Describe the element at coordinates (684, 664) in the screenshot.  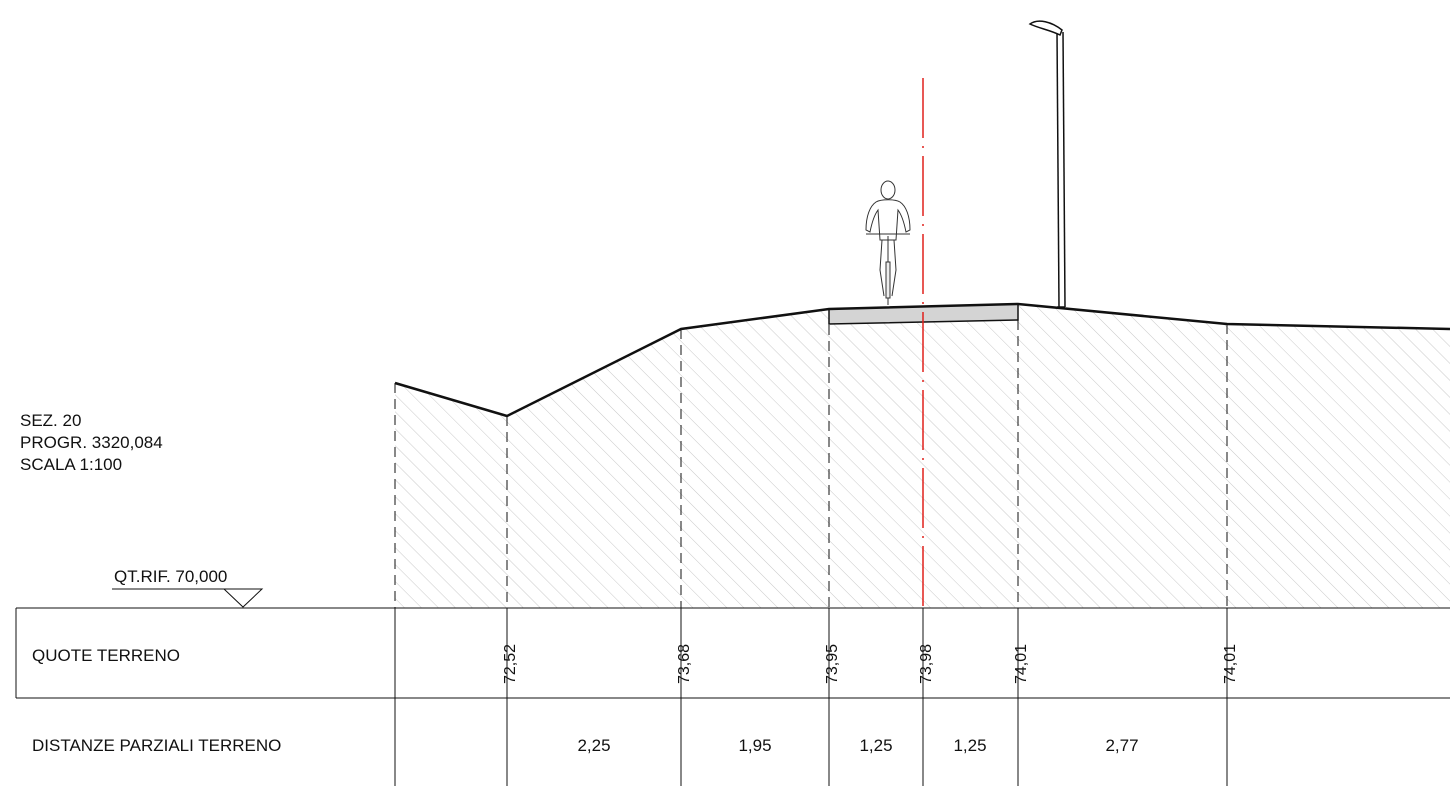
I see `elevation-value: 73,68` at that location.